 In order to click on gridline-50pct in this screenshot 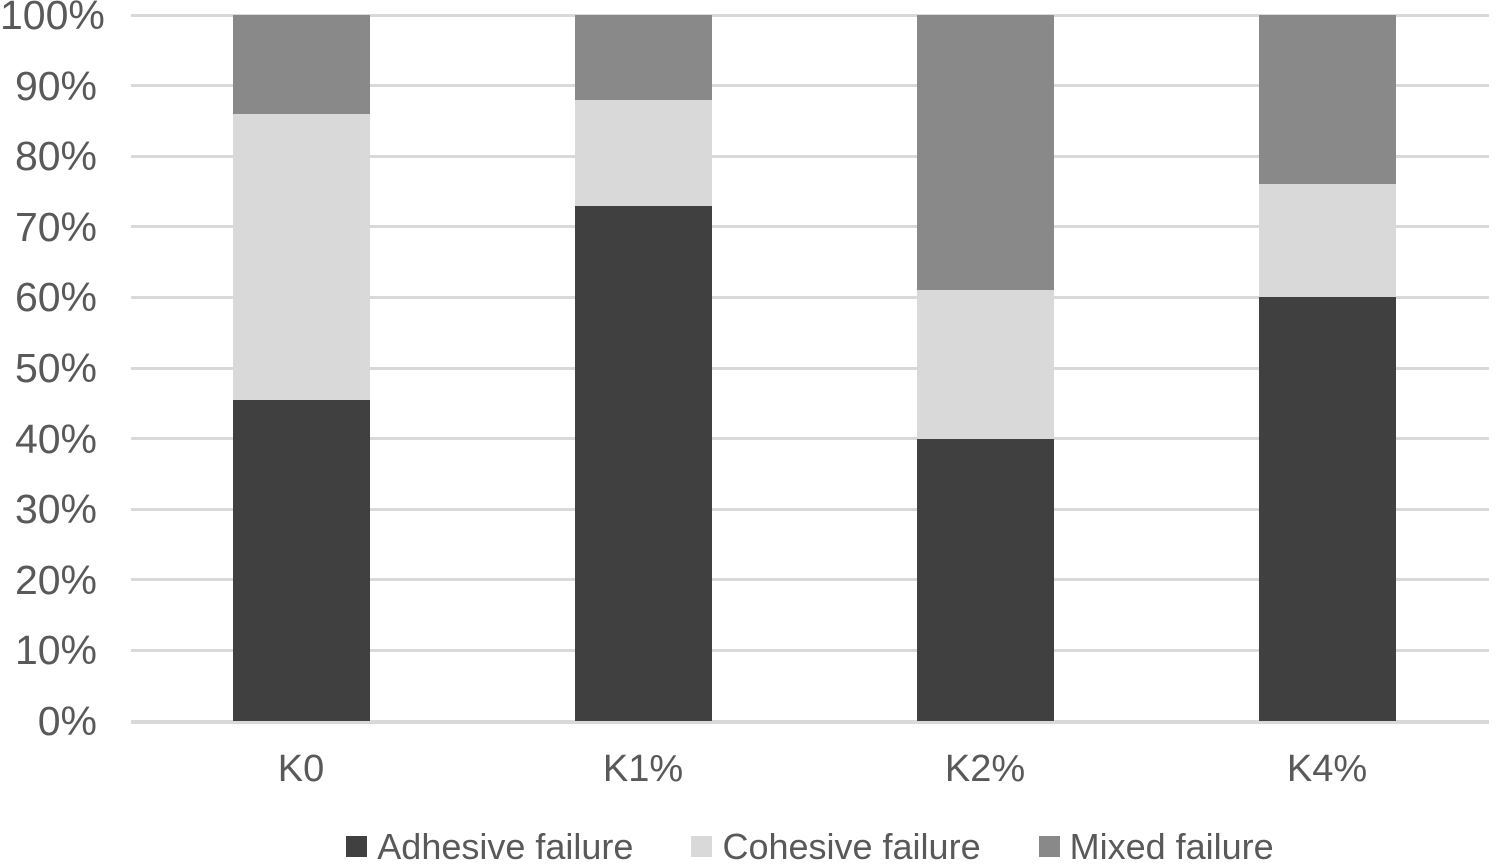, I will do `click(810, 368)`.